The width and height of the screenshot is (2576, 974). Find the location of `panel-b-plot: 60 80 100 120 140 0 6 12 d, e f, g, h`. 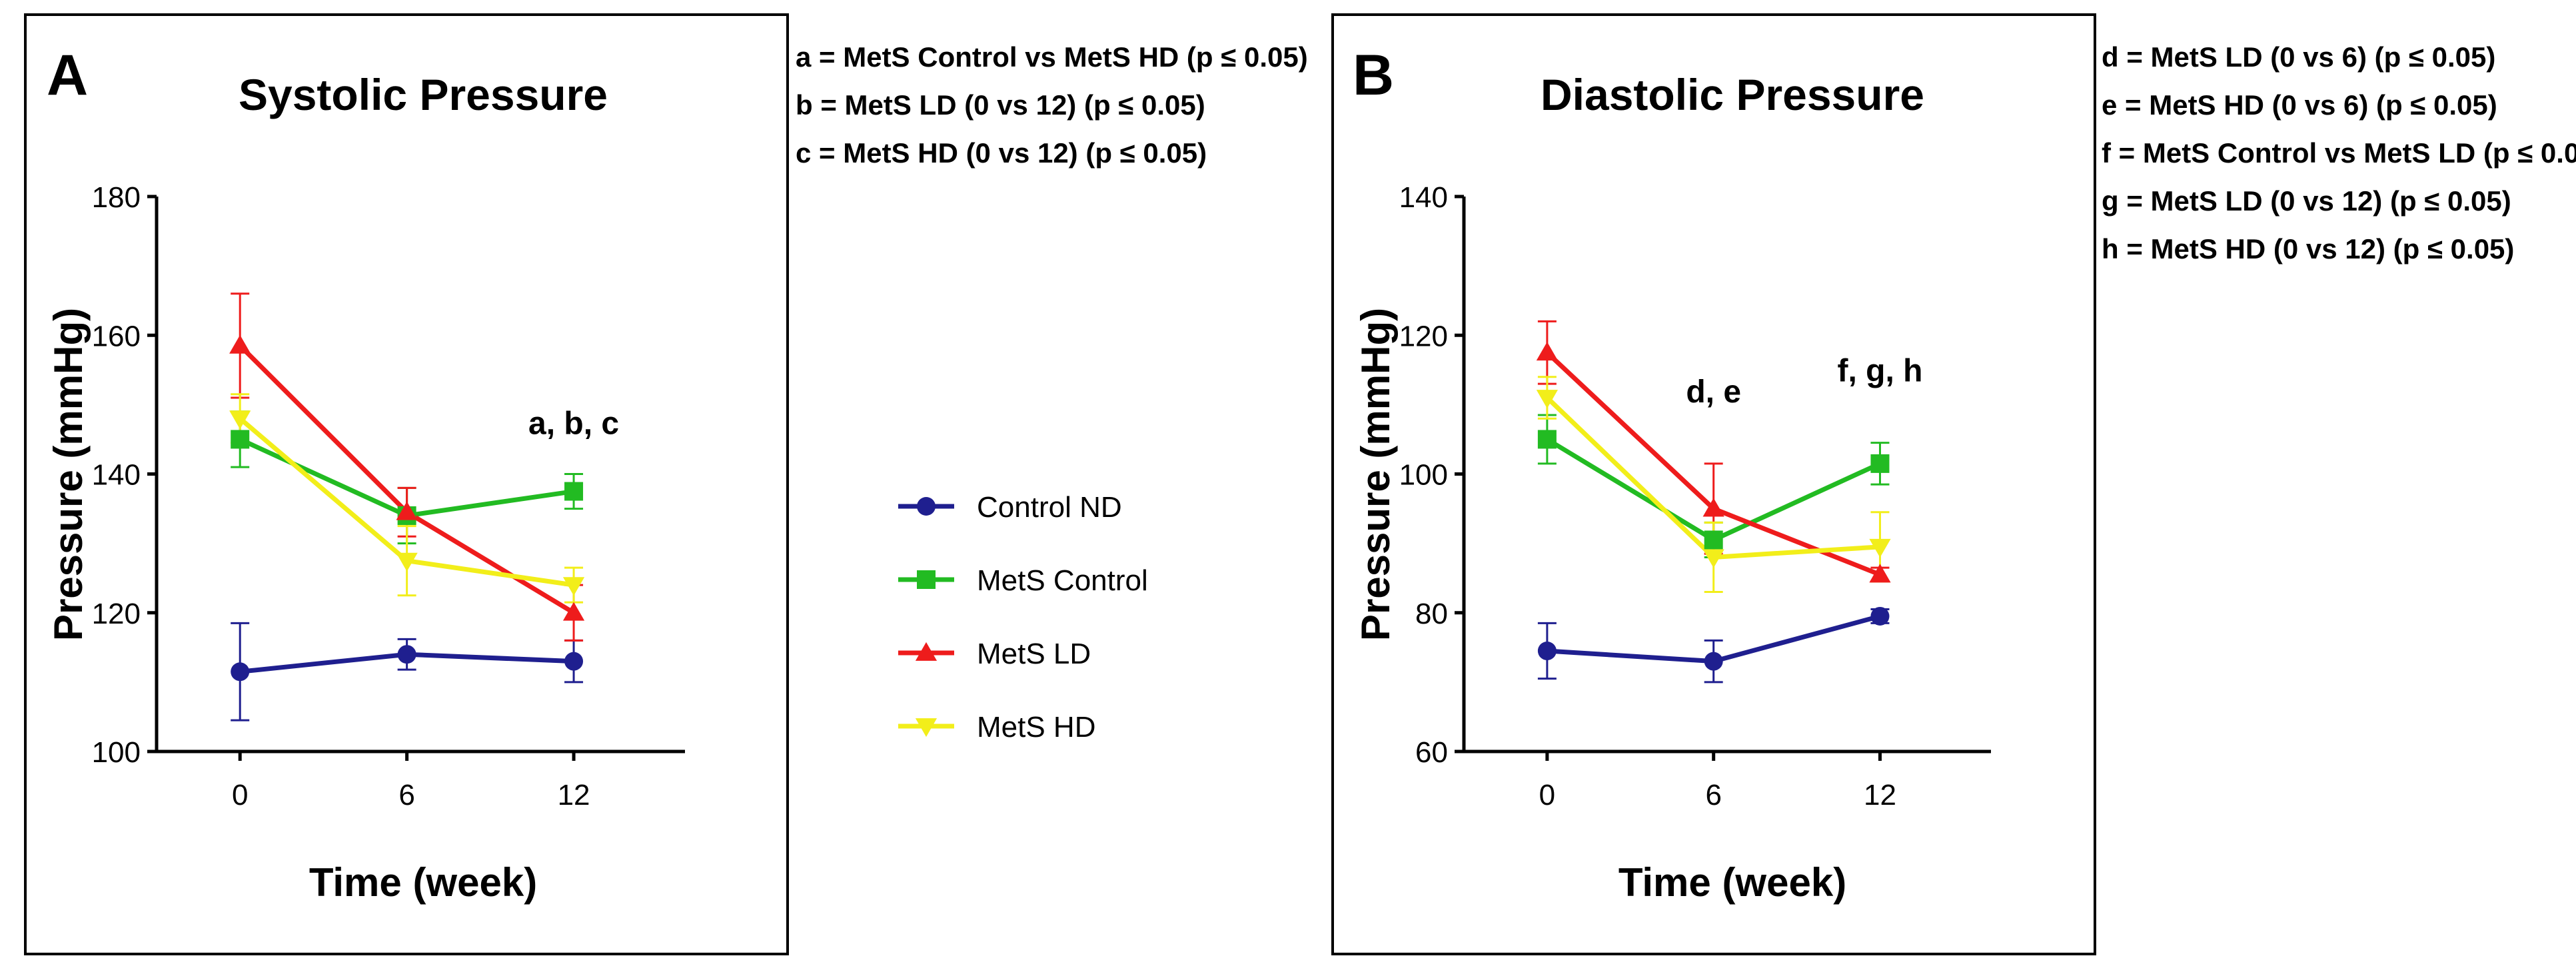

panel-b-plot: 60 80 100 120 140 0 6 12 d, e f, g, h is located at coordinates (1695, 496).